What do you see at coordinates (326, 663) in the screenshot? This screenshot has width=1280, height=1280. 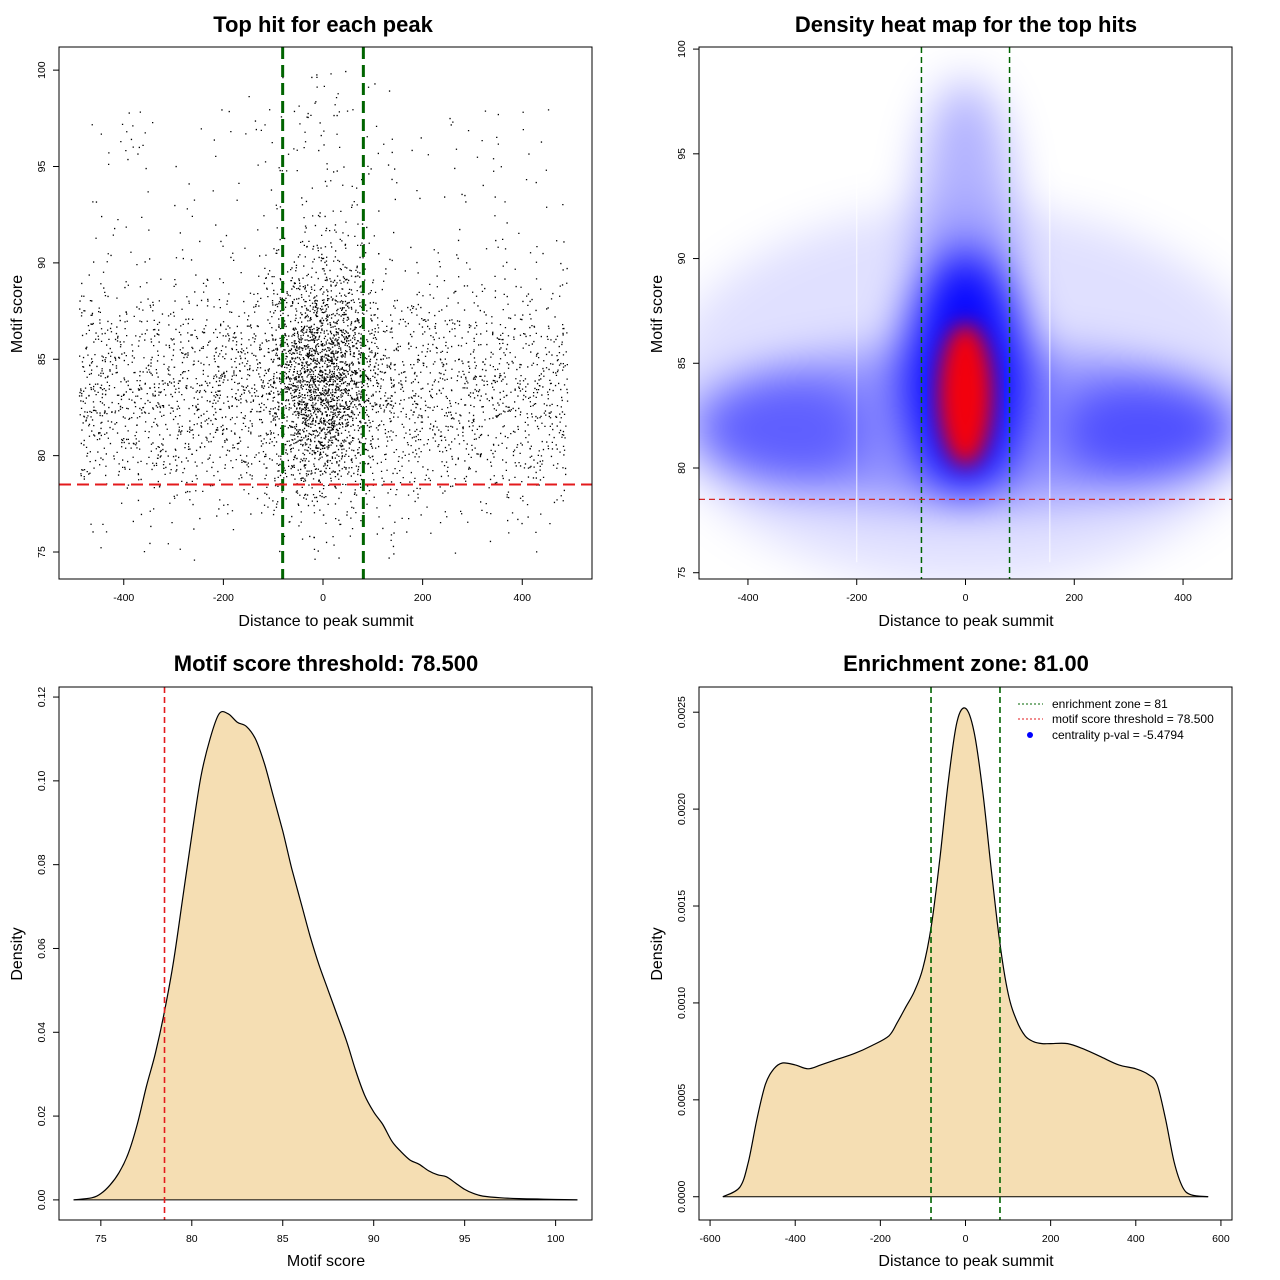 I see `score-density-title: Motif score threshold: 78.500` at bounding box center [326, 663].